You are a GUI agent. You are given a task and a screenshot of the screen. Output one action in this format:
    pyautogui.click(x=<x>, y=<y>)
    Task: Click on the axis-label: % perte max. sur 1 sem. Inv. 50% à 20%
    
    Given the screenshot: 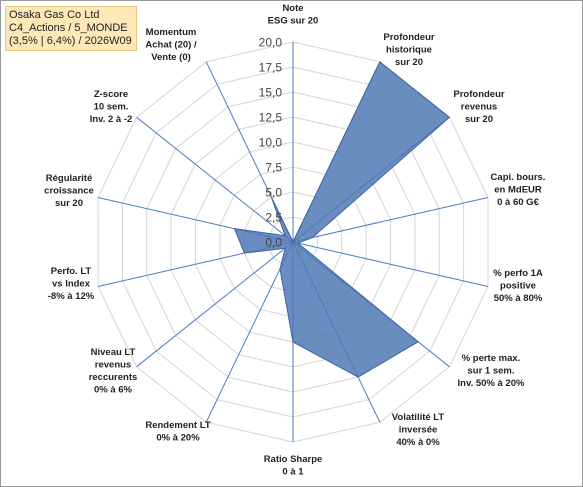 What is the action you would take?
    pyautogui.click(x=491, y=371)
    